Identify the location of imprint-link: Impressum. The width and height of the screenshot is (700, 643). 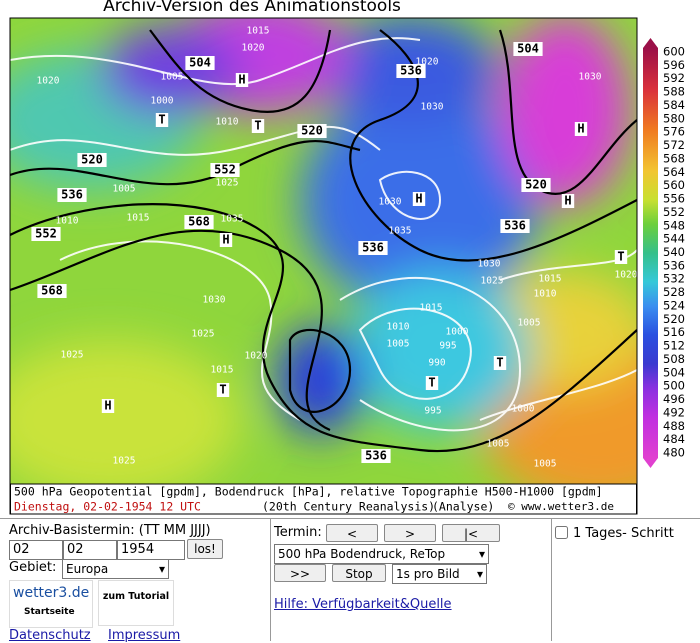
(144, 635).